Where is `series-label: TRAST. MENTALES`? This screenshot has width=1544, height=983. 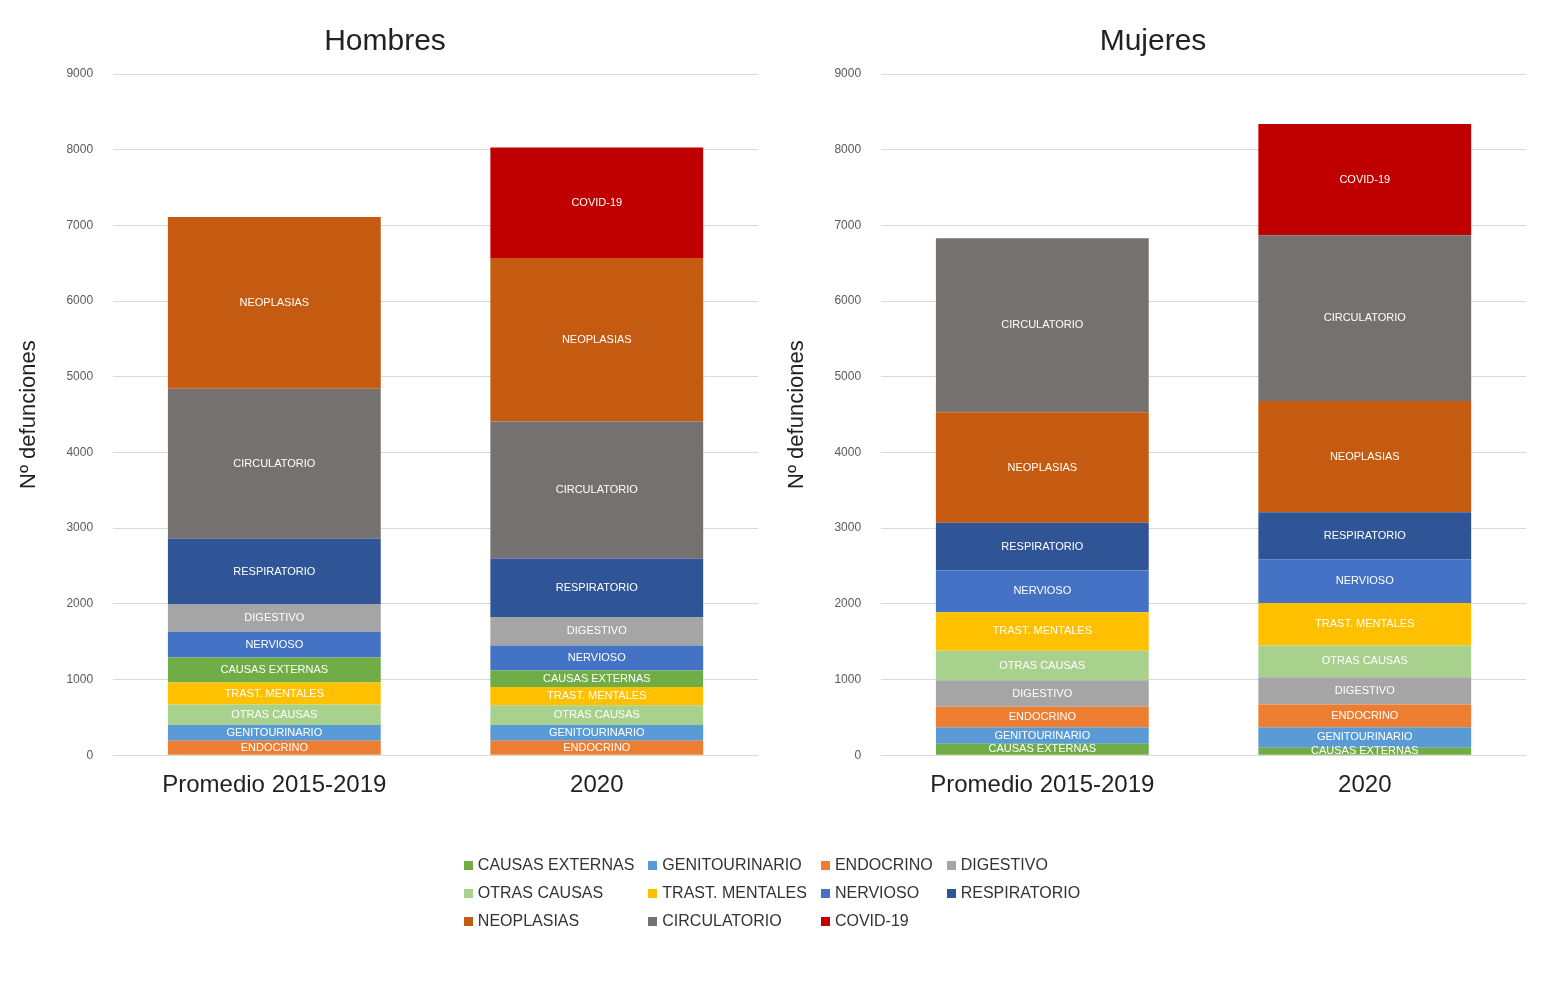
series-label: TRAST. MENTALES is located at coordinates (597, 695).